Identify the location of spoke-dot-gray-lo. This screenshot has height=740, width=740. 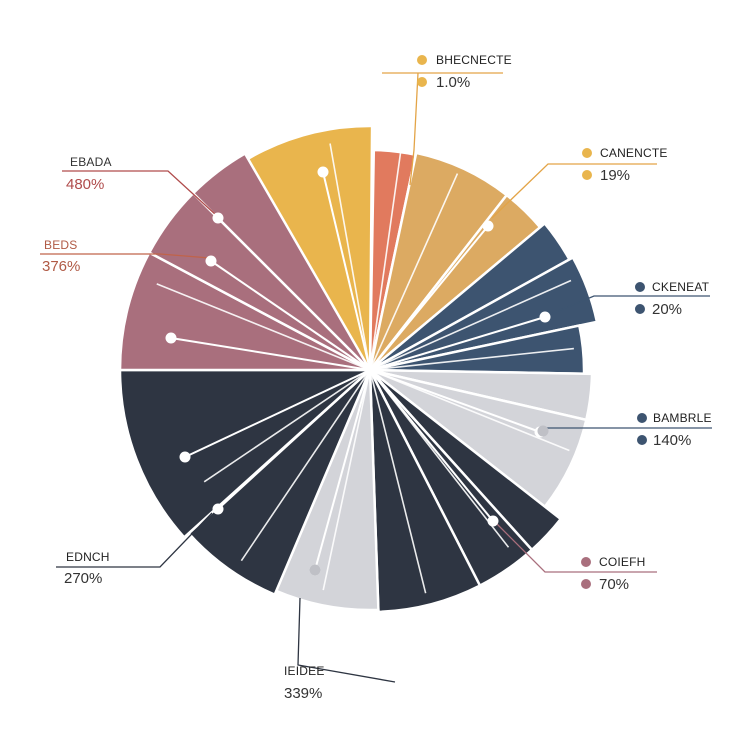
(342, 470).